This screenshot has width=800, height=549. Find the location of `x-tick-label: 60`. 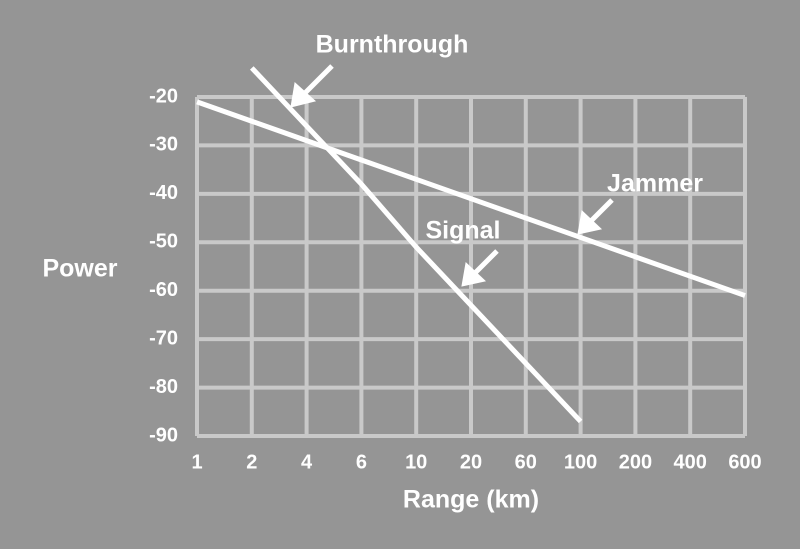

x-tick-label: 60 is located at coordinates (526, 462).